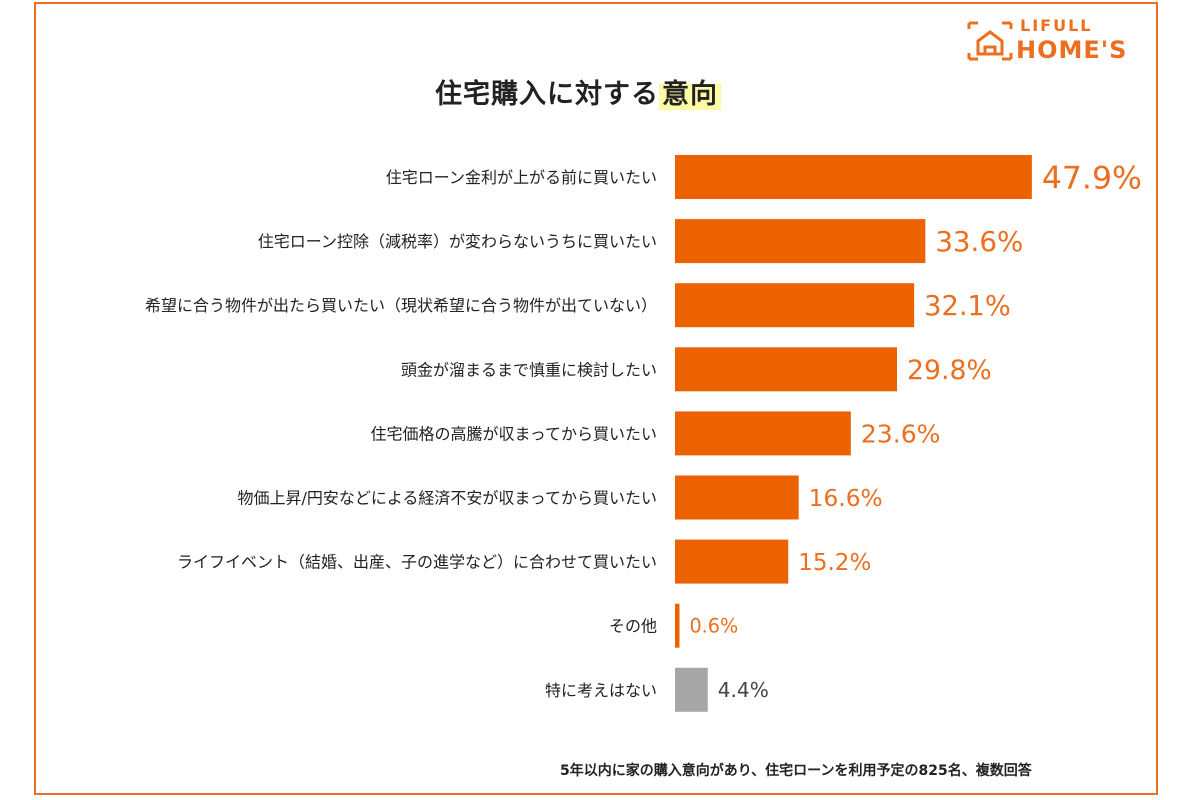  Describe the element at coordinates (949, 370) in the screenshot. I see `value-label-3: 29.8%` at that location.